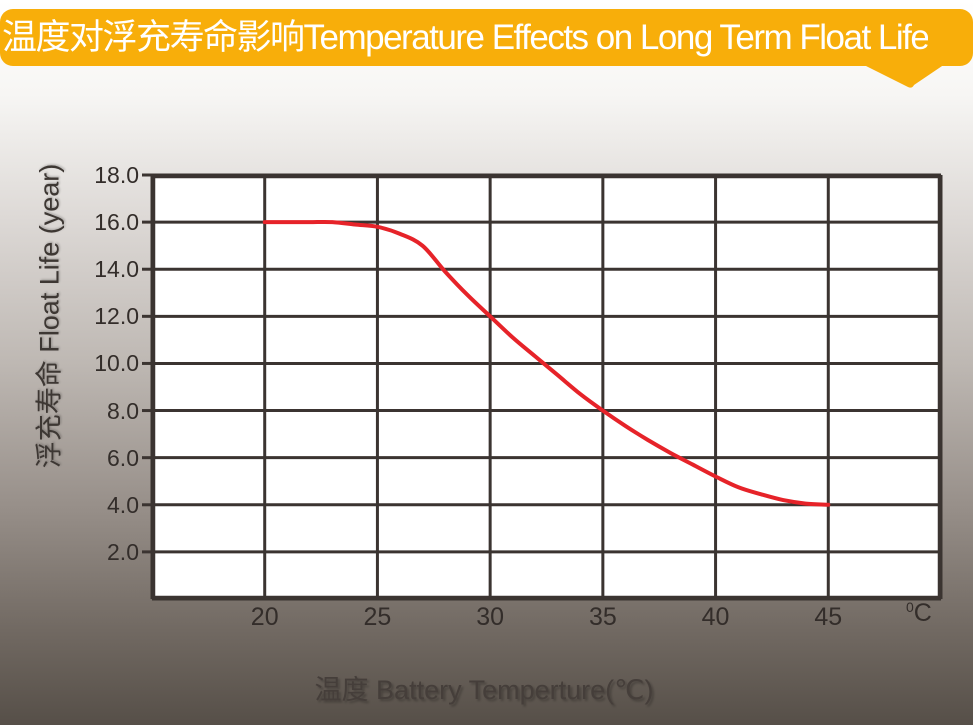 This screenshot has width=973, height=725. I want to click on y-tick-label: 18.0, so click(116, 175).